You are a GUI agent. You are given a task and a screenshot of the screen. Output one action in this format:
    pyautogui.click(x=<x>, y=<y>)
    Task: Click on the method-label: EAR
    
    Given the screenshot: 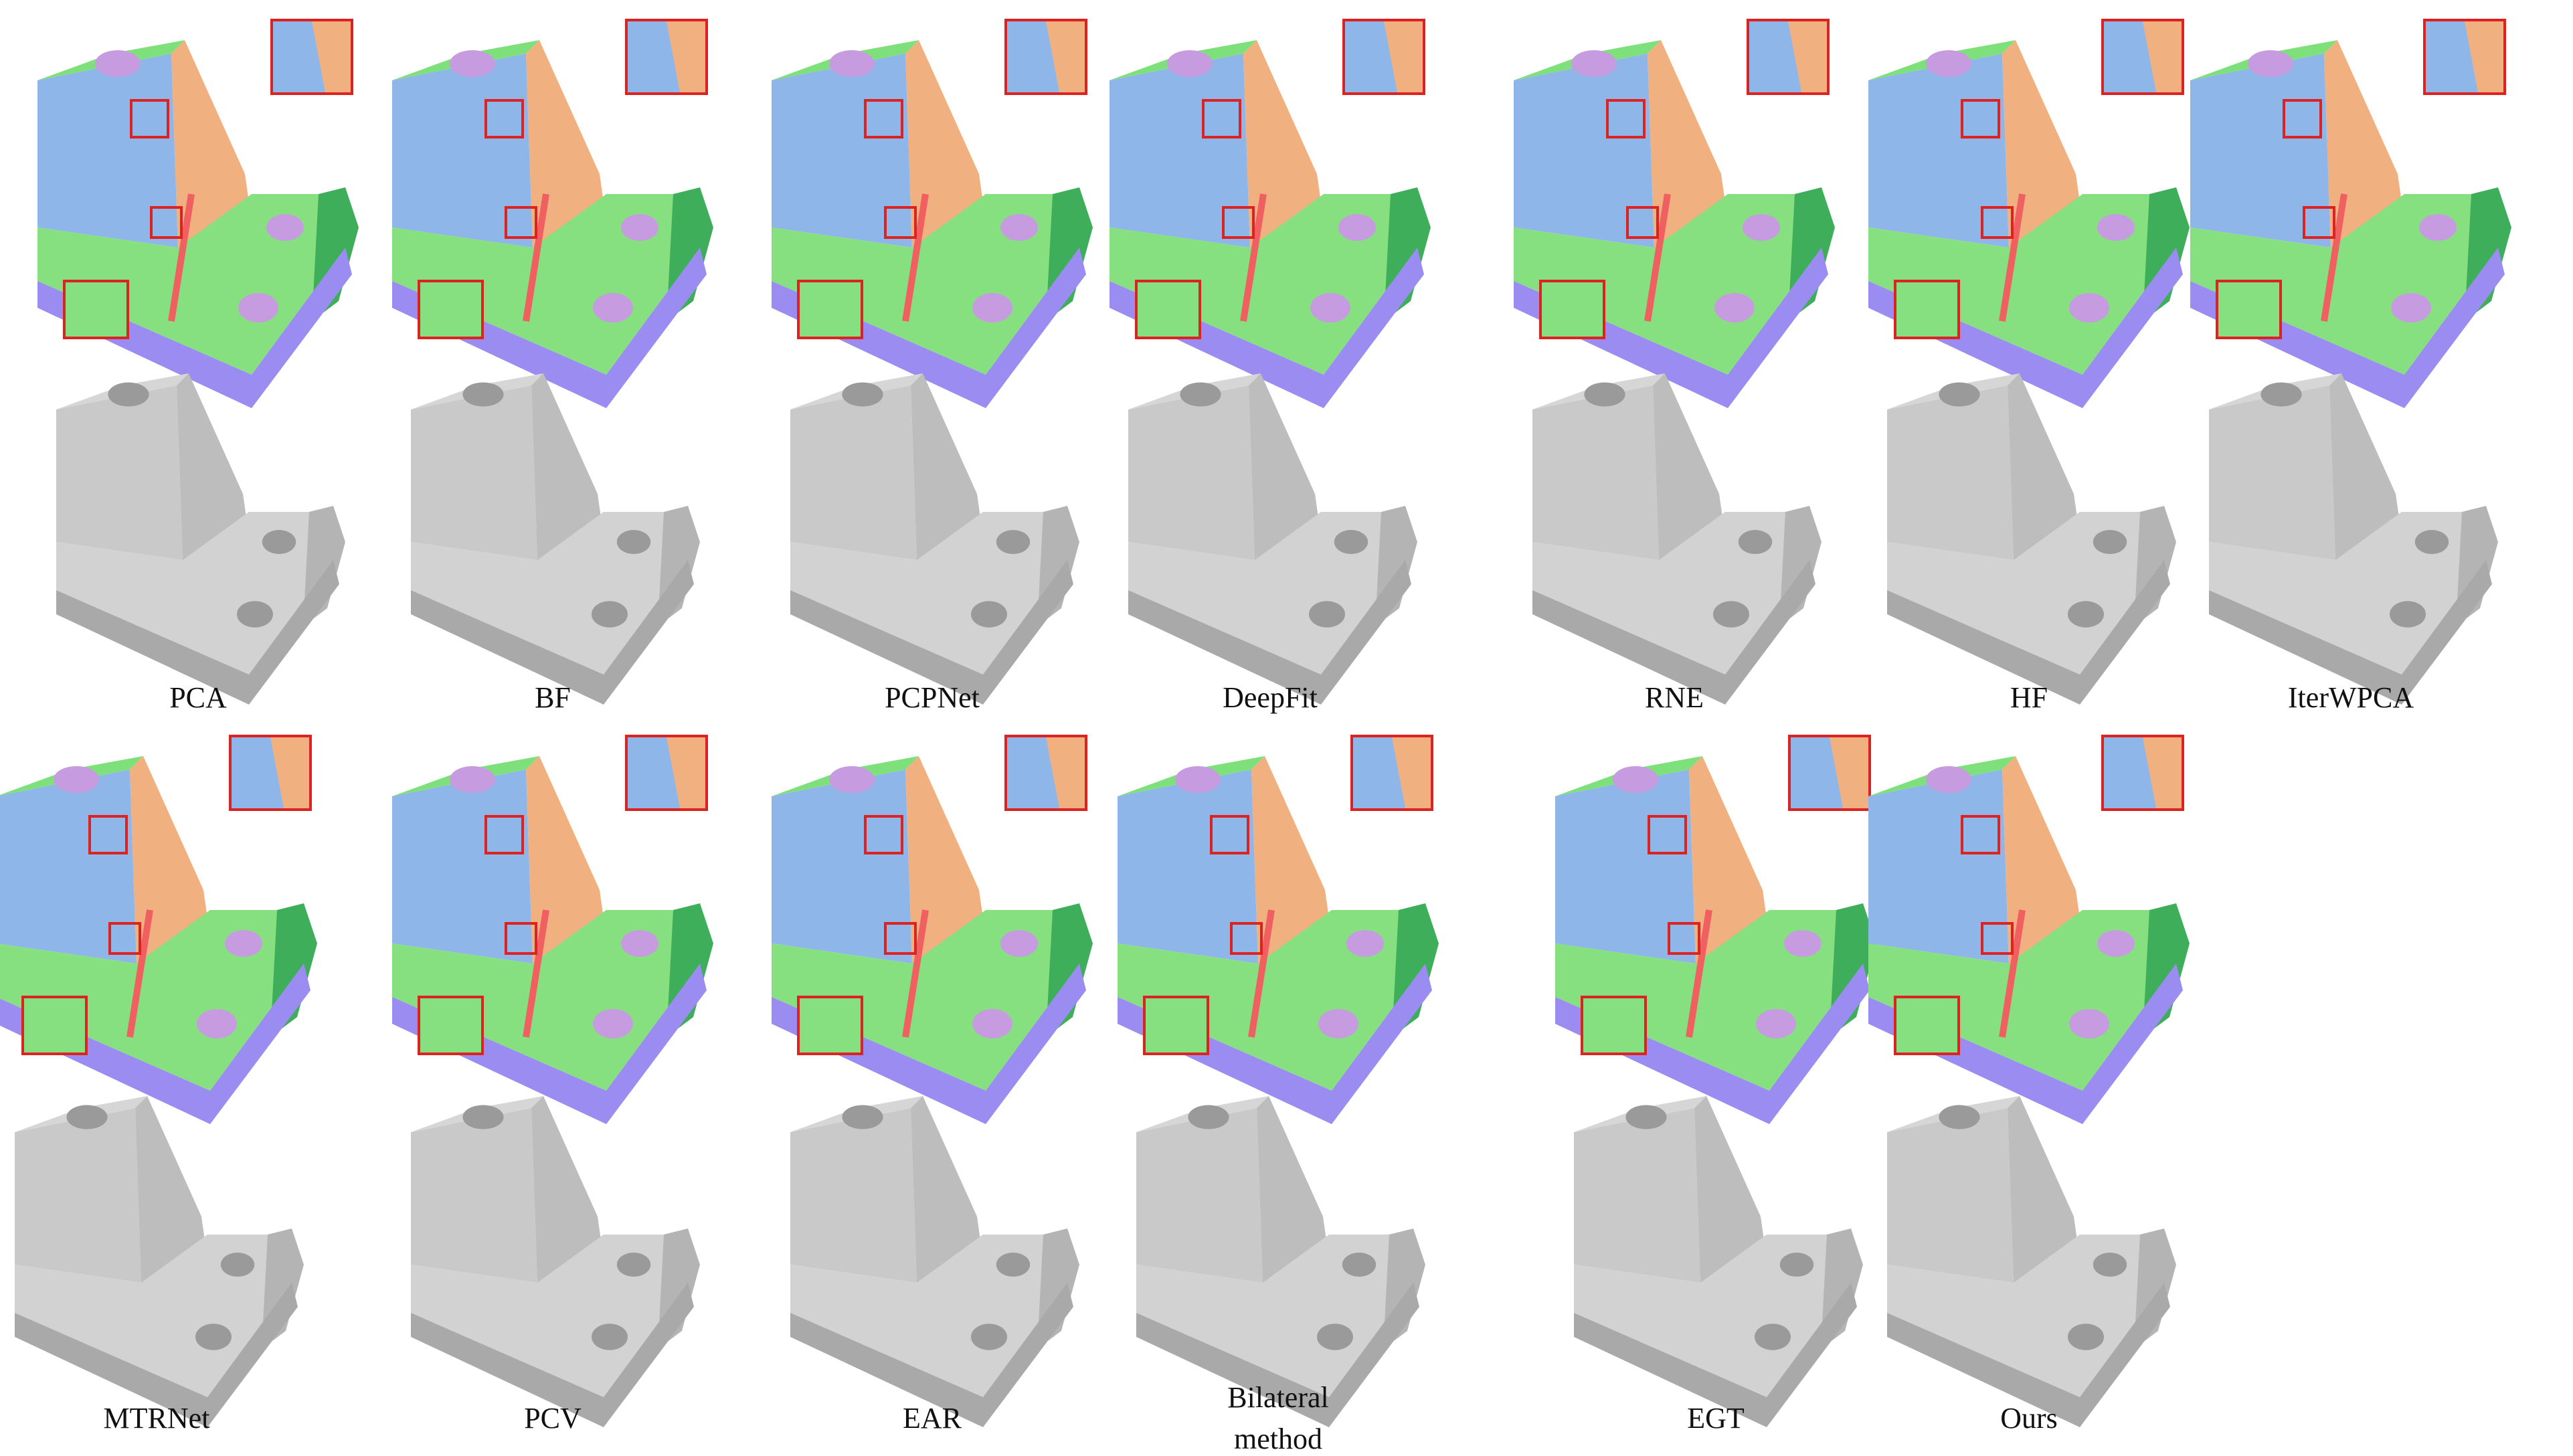 What is the action you would take?
    pyautogui.click(x=932, y=1418)
    